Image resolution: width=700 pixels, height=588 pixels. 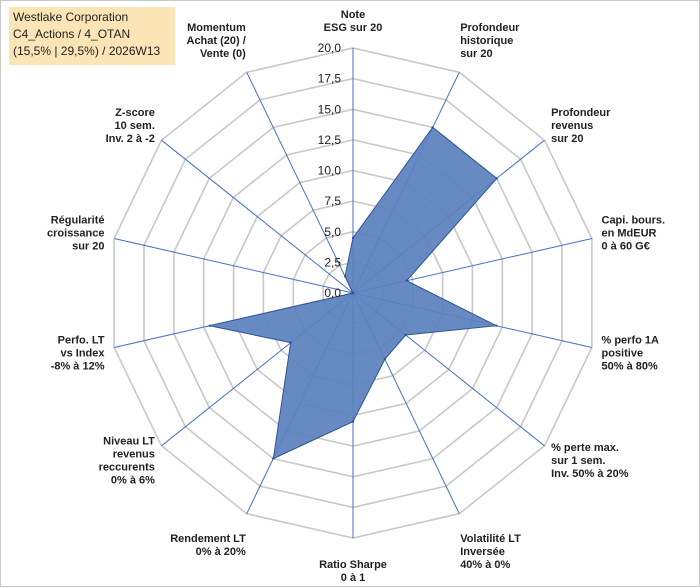 I want to click on axis-label-line: vs Index, so click(x=82, y=353).